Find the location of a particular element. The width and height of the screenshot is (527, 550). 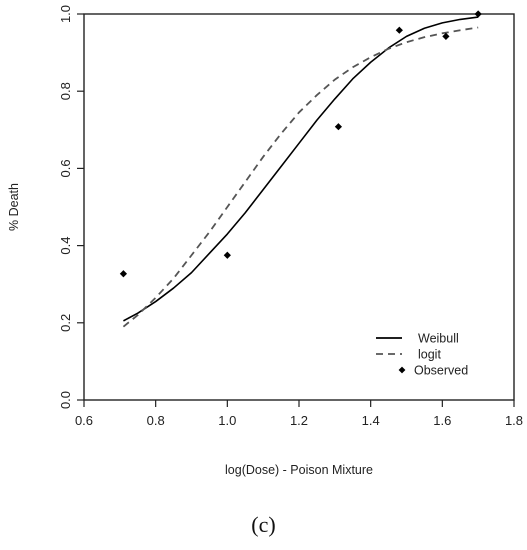

y-axis: 0.0 0.2 0.4 0.6 0.8 1.0 is located at coordinates (71, 207).